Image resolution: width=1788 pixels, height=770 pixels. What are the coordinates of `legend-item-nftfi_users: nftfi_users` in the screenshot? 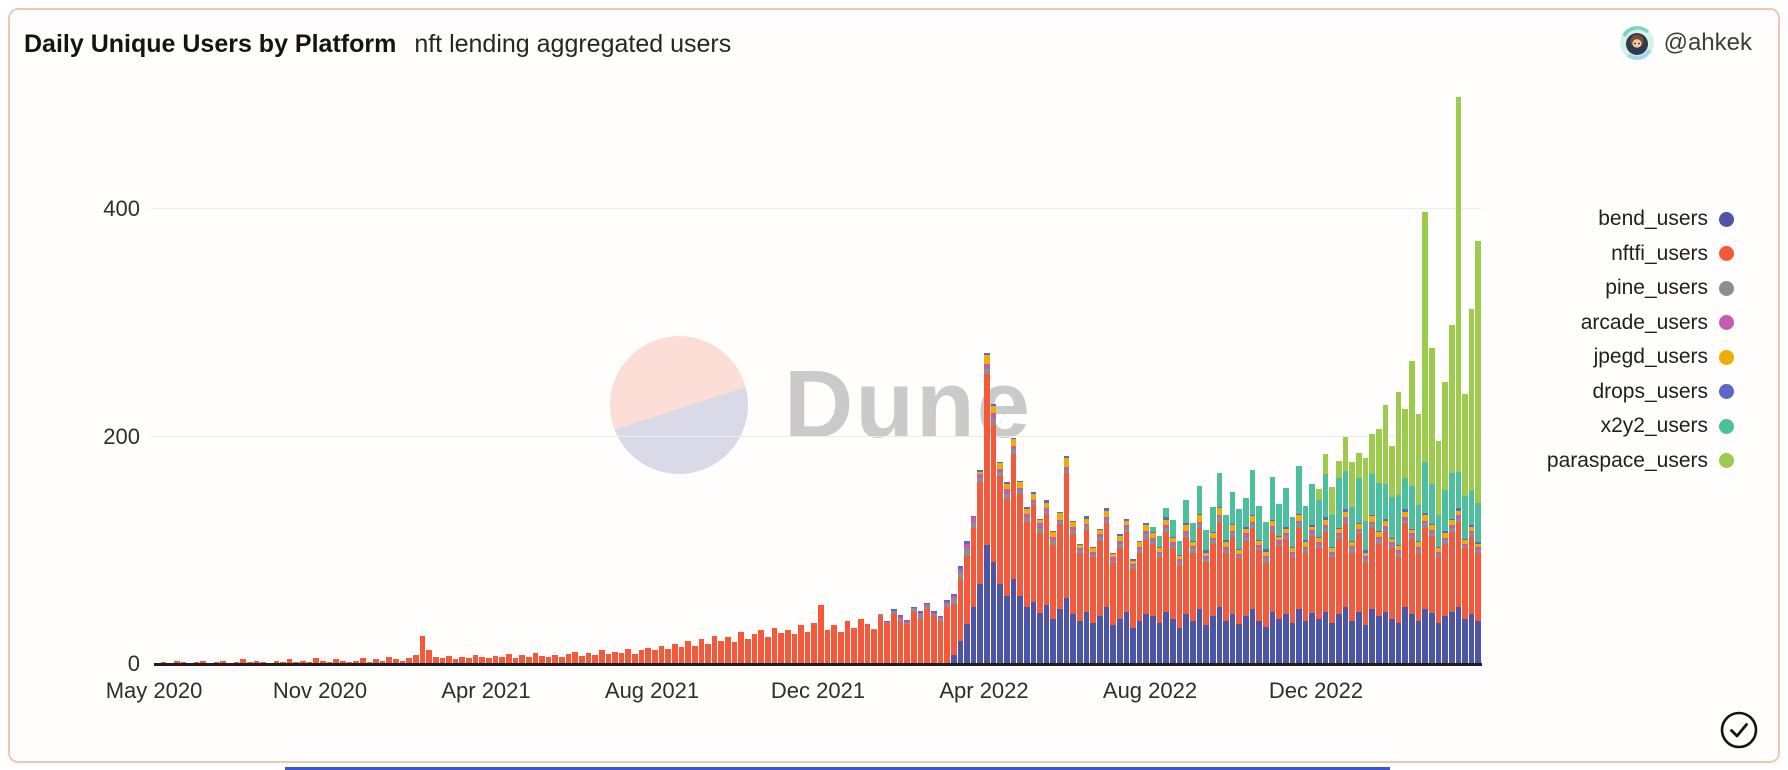 It's located at (1640, 254).